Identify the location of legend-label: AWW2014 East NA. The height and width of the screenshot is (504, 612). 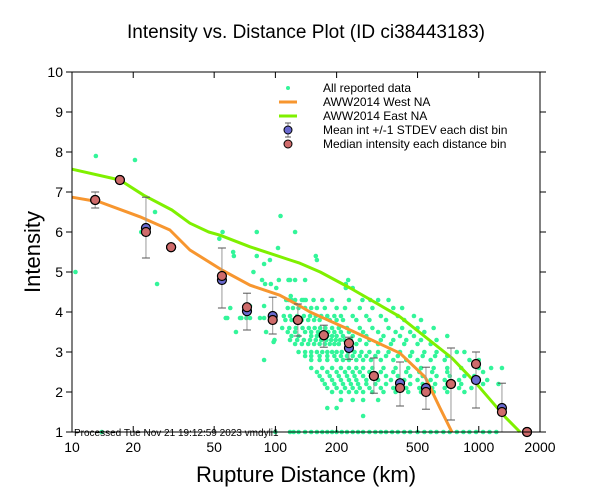
(375, 116).